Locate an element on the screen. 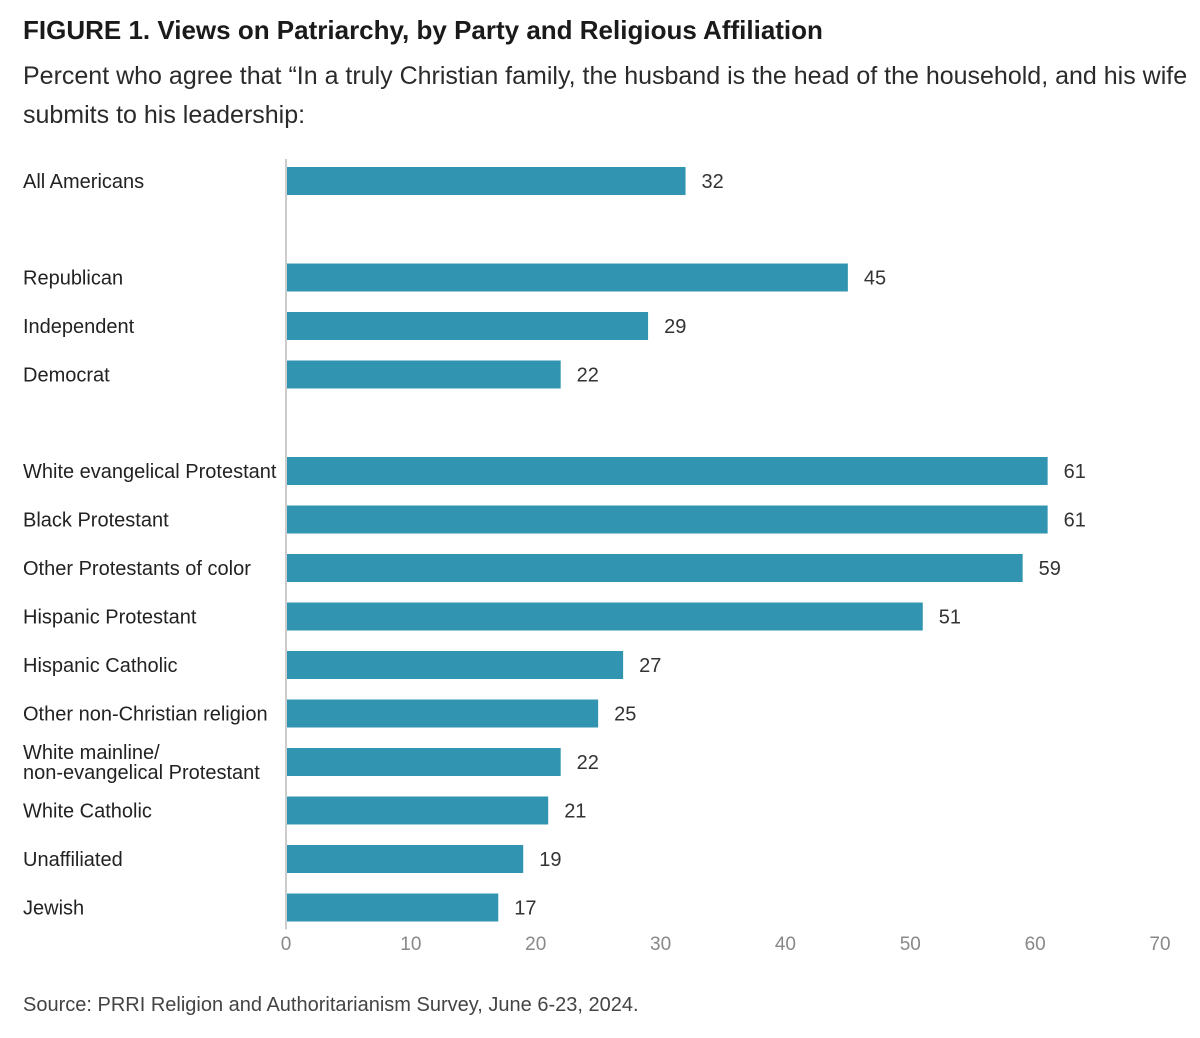 The image size is (1200, 1038). bar-value-label: 59 is located at coordinates (1050, 569).